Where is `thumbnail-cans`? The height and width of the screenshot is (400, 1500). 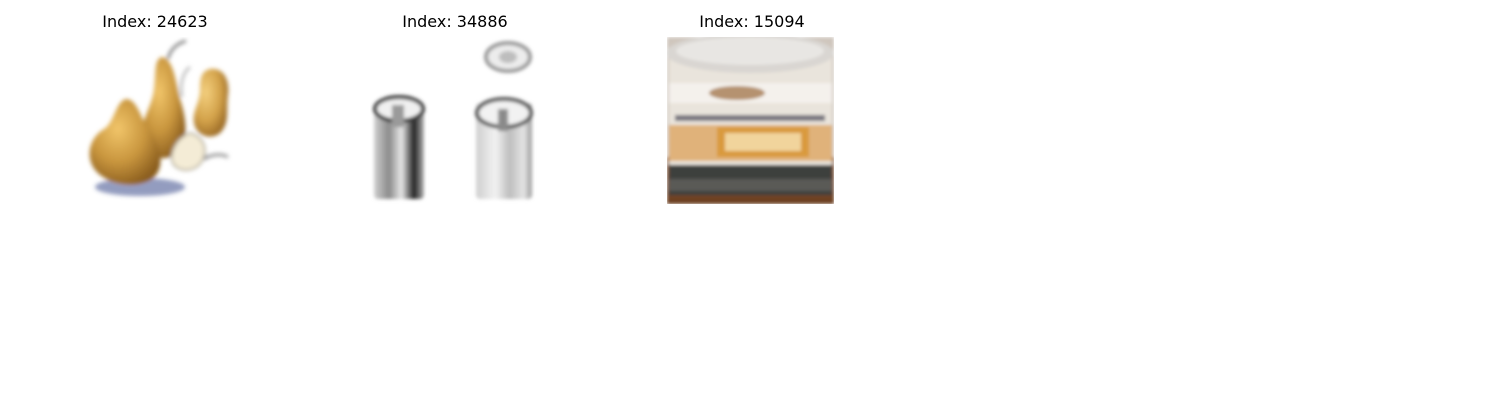
thumbnail-cans is located at coordinates (453, 120).